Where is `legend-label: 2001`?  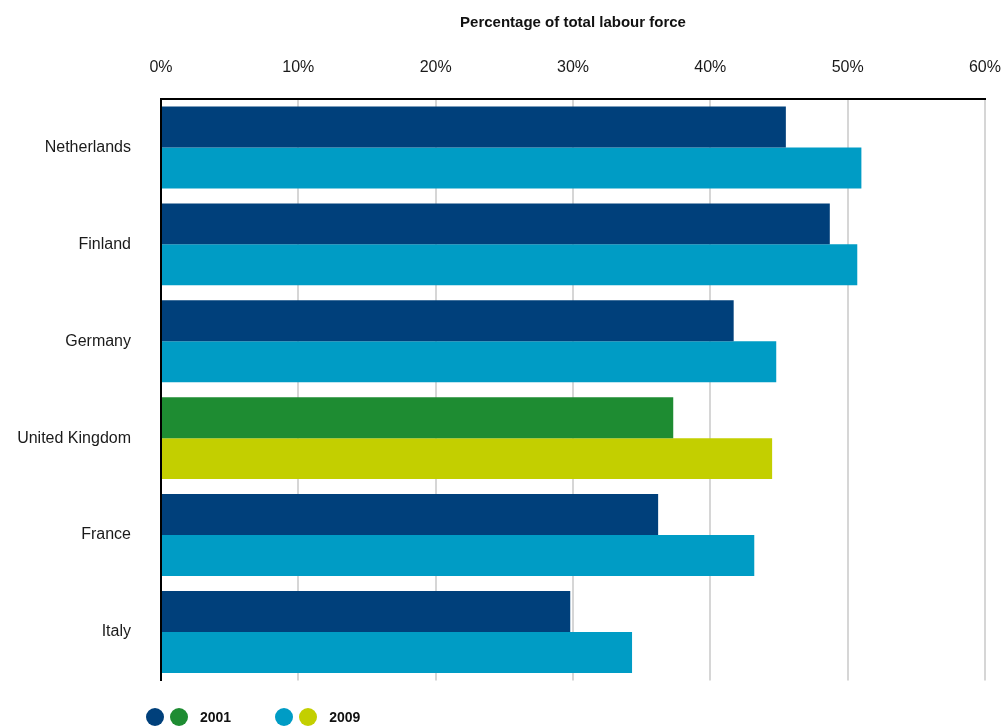 legend-label: 2001 is located at coordinates (216, 717).